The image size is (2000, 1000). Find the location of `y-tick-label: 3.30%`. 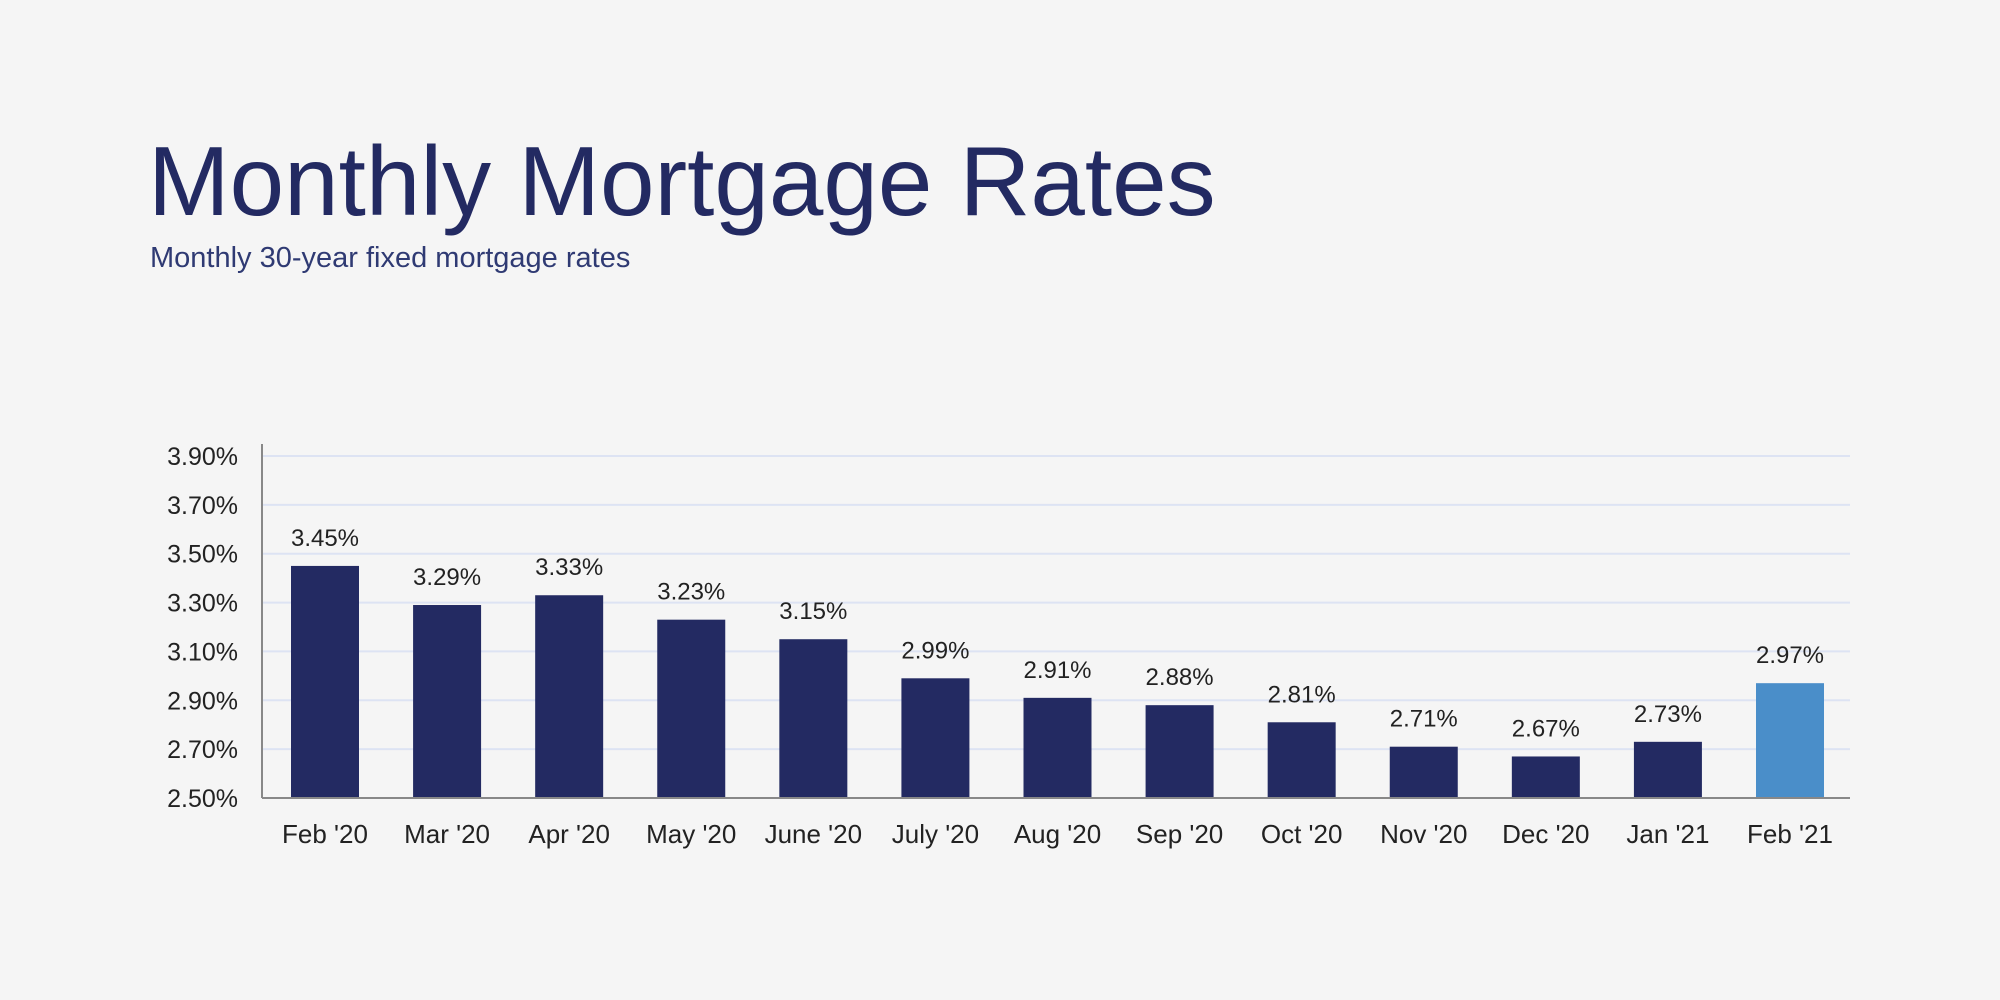

y-tick-label: 3.30% is located at coordinates (202, 604).